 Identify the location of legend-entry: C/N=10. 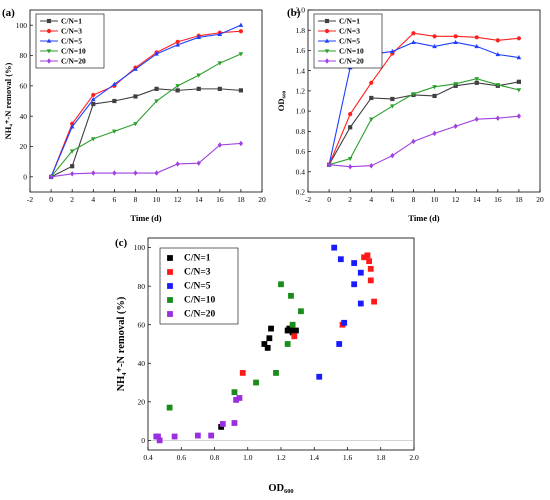
(341, 51).